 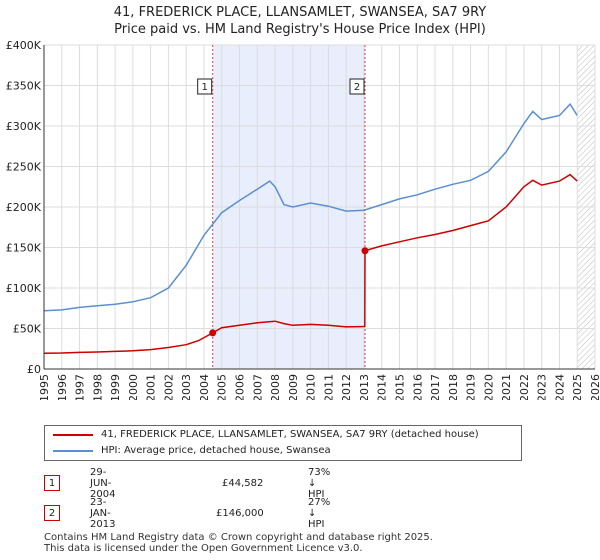 What do you see at coordinates (240, 387) in the screenshot?
I see `x-tick-label: 2006` at bounding box center [240, 387].